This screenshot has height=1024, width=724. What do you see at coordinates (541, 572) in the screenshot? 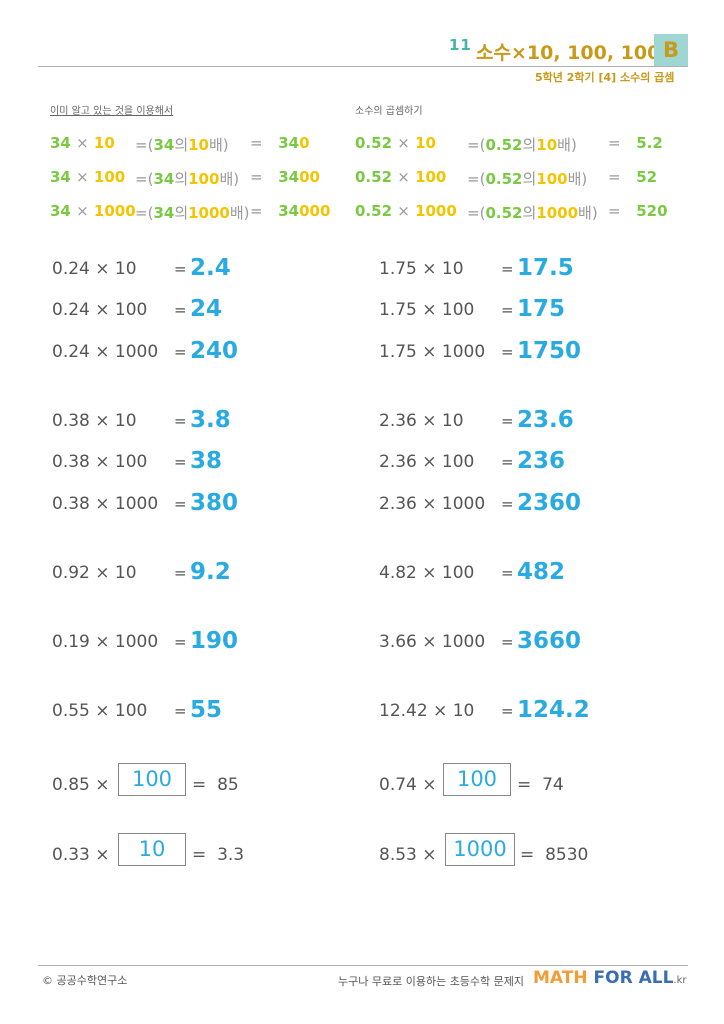
I see `problem-answer: 482` at bounding box center [541, 572].